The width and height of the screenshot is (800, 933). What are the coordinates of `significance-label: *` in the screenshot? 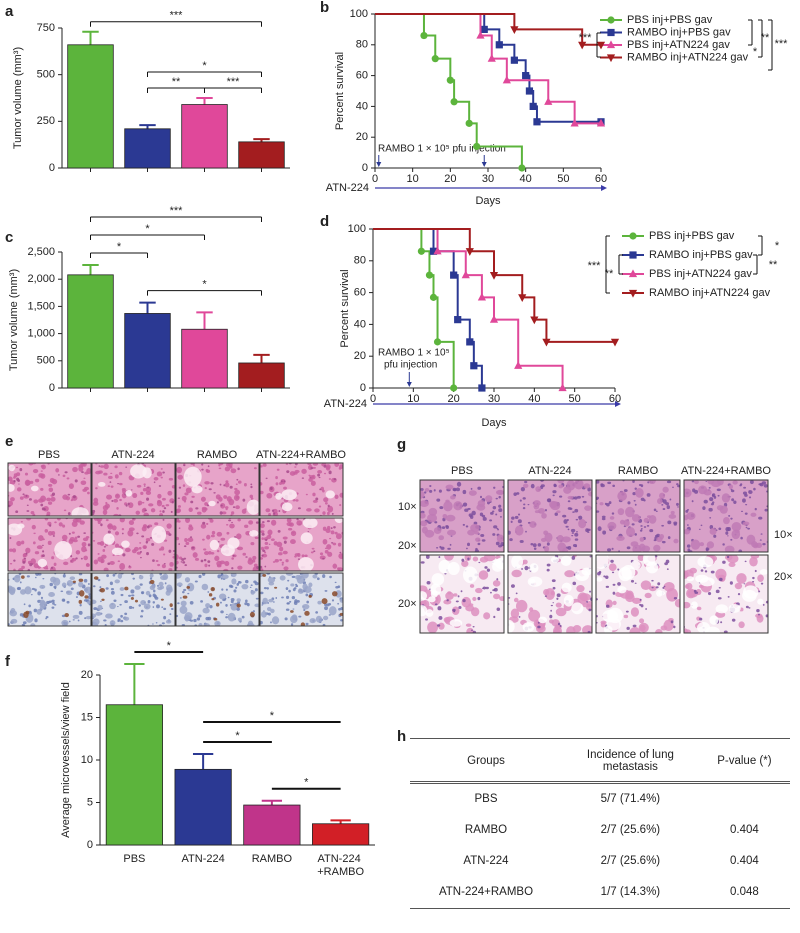 It's located at (777, 246).